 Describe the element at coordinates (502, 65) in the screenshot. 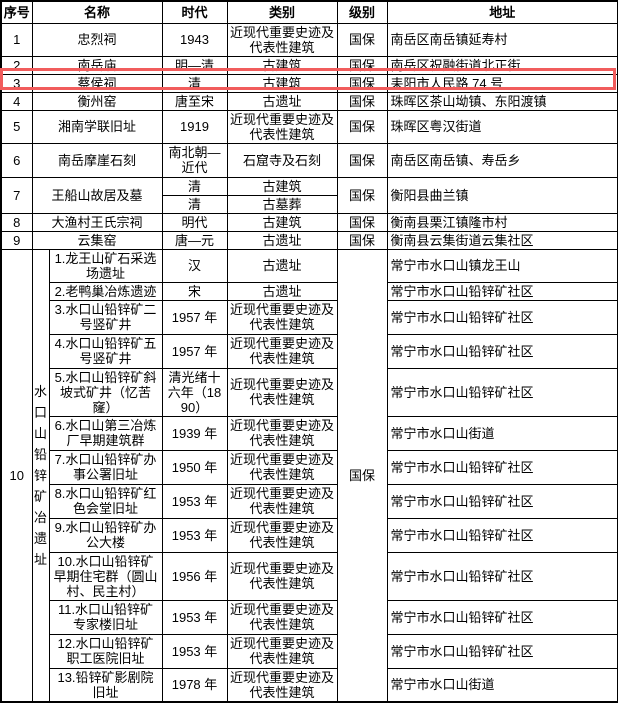

I see `cell-address: 南岳区祝融街道北正街` at that location.